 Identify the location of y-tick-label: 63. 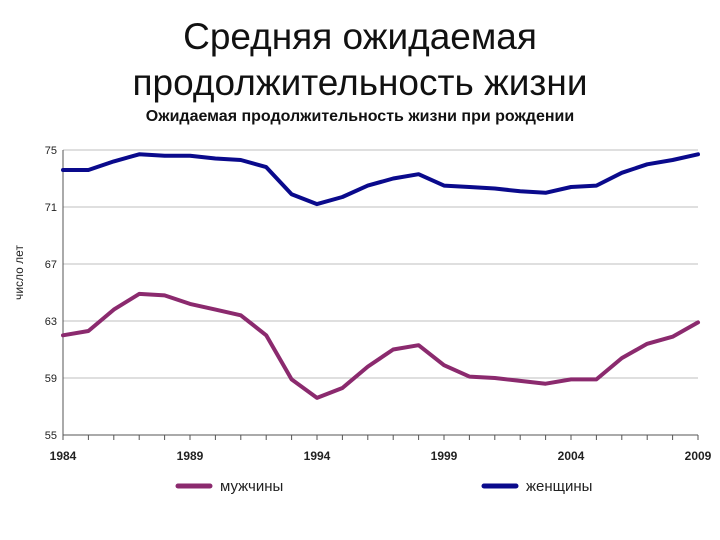
(51, 322).